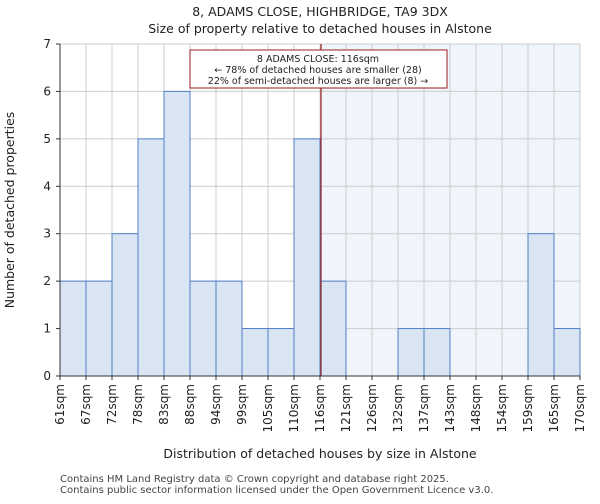  Describe the element at coordinates (502, 408) in the screenshot. I see `x-tick-label-154sqm: 154sqm` at that location.